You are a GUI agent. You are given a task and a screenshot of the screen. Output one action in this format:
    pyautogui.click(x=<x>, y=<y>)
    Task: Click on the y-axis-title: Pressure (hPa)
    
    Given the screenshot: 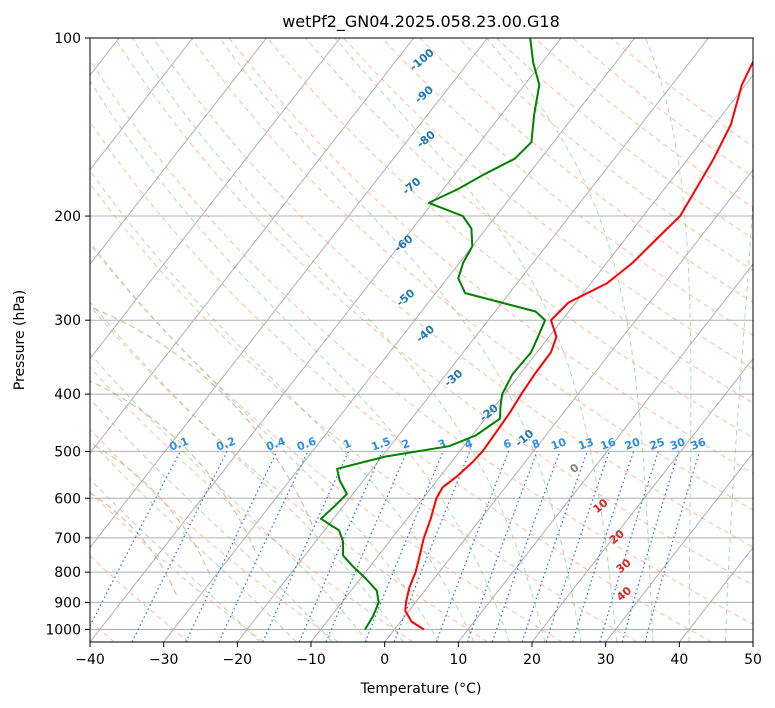 What is the action you would take?
    pyautogui.click(x=20, y=340)
    